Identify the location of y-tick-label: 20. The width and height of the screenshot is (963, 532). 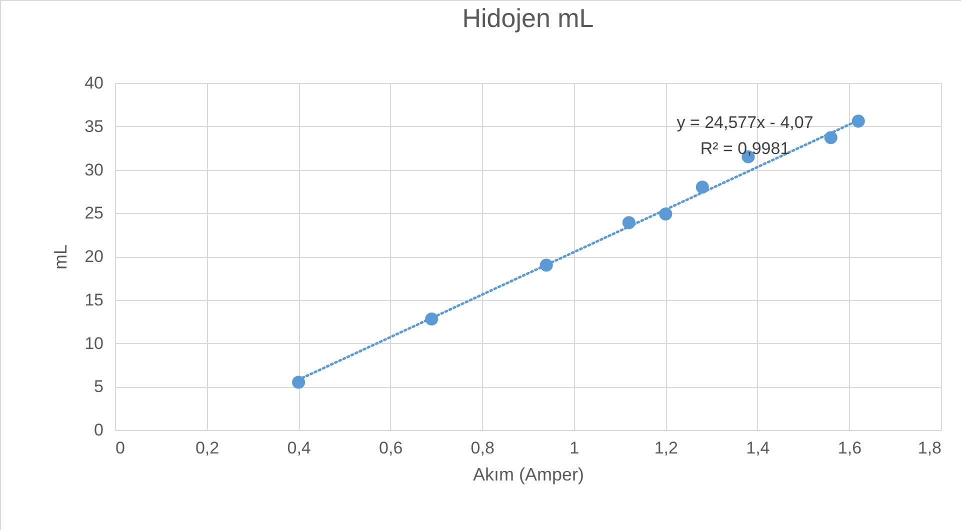
(94, 256).